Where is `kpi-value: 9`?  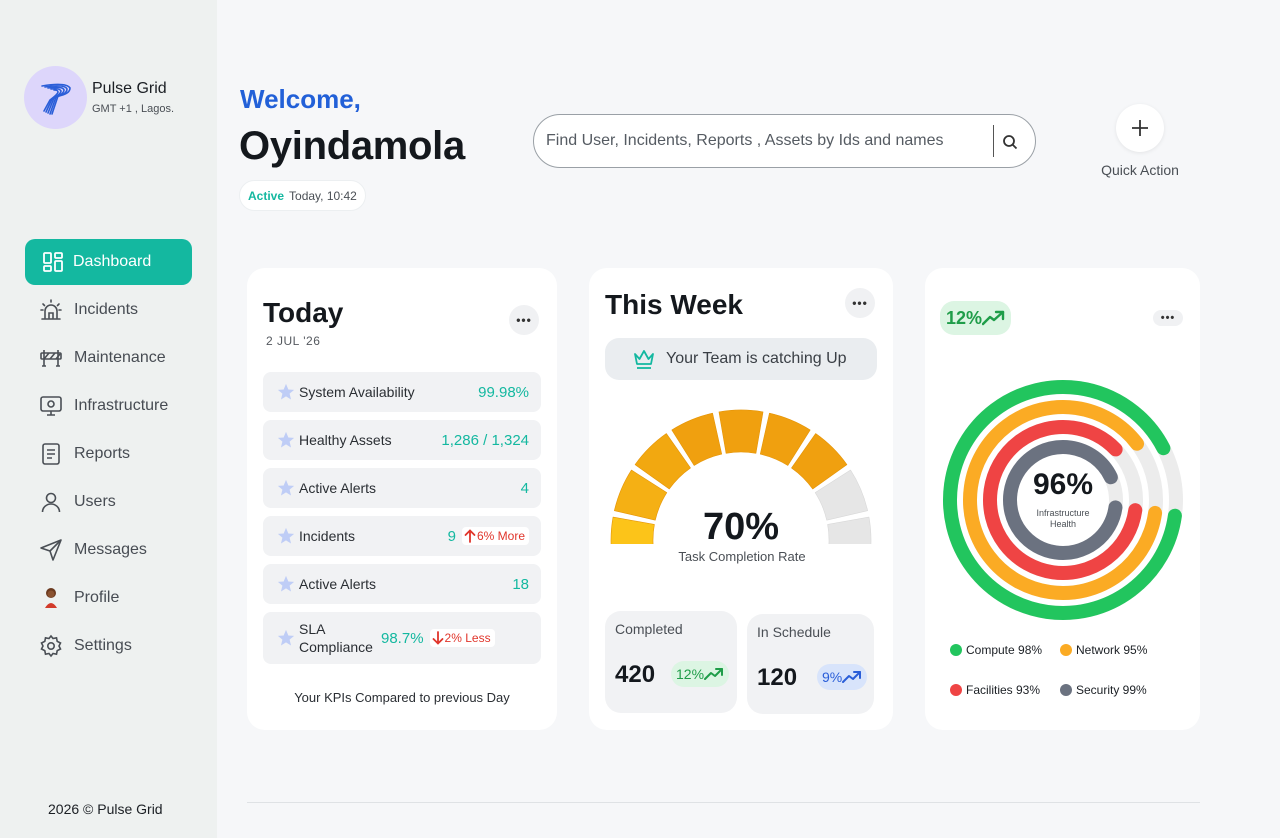
kpi-value: 9 is located at coordinates (451, 536).